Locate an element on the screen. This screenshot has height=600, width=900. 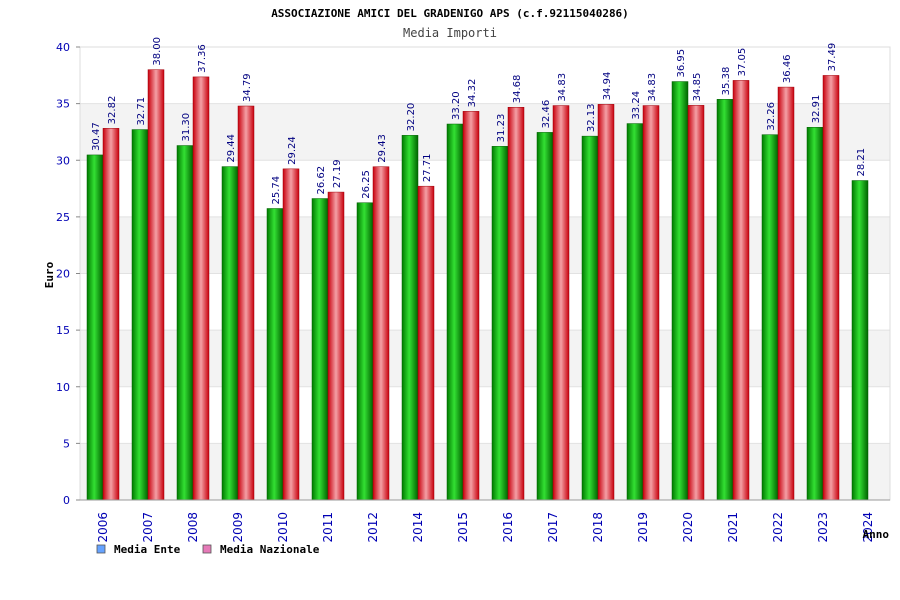
y-tick-label: 20 is located at coordinates (63, 274).